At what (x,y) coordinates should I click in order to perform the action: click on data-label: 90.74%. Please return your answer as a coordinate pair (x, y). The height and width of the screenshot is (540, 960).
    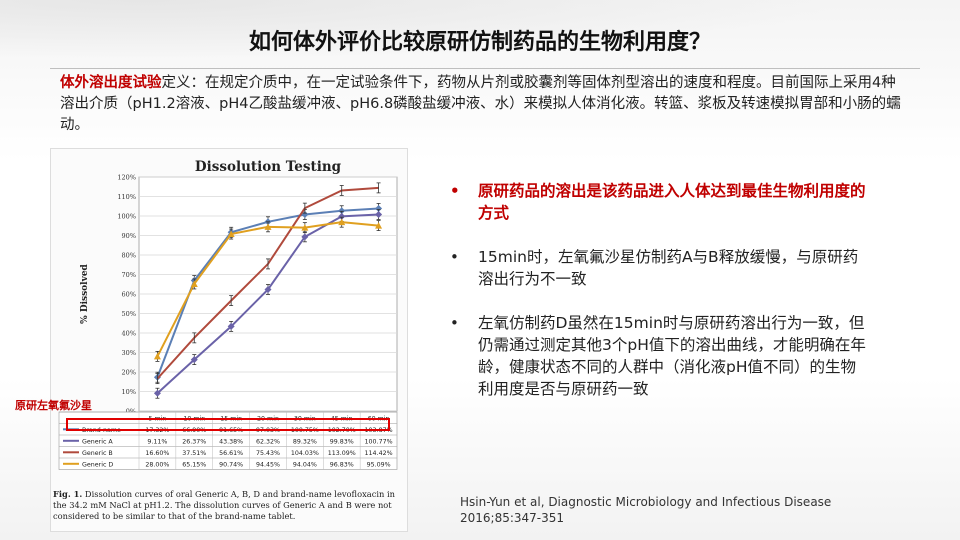
    Looking at the image, I should click on (231, 465).